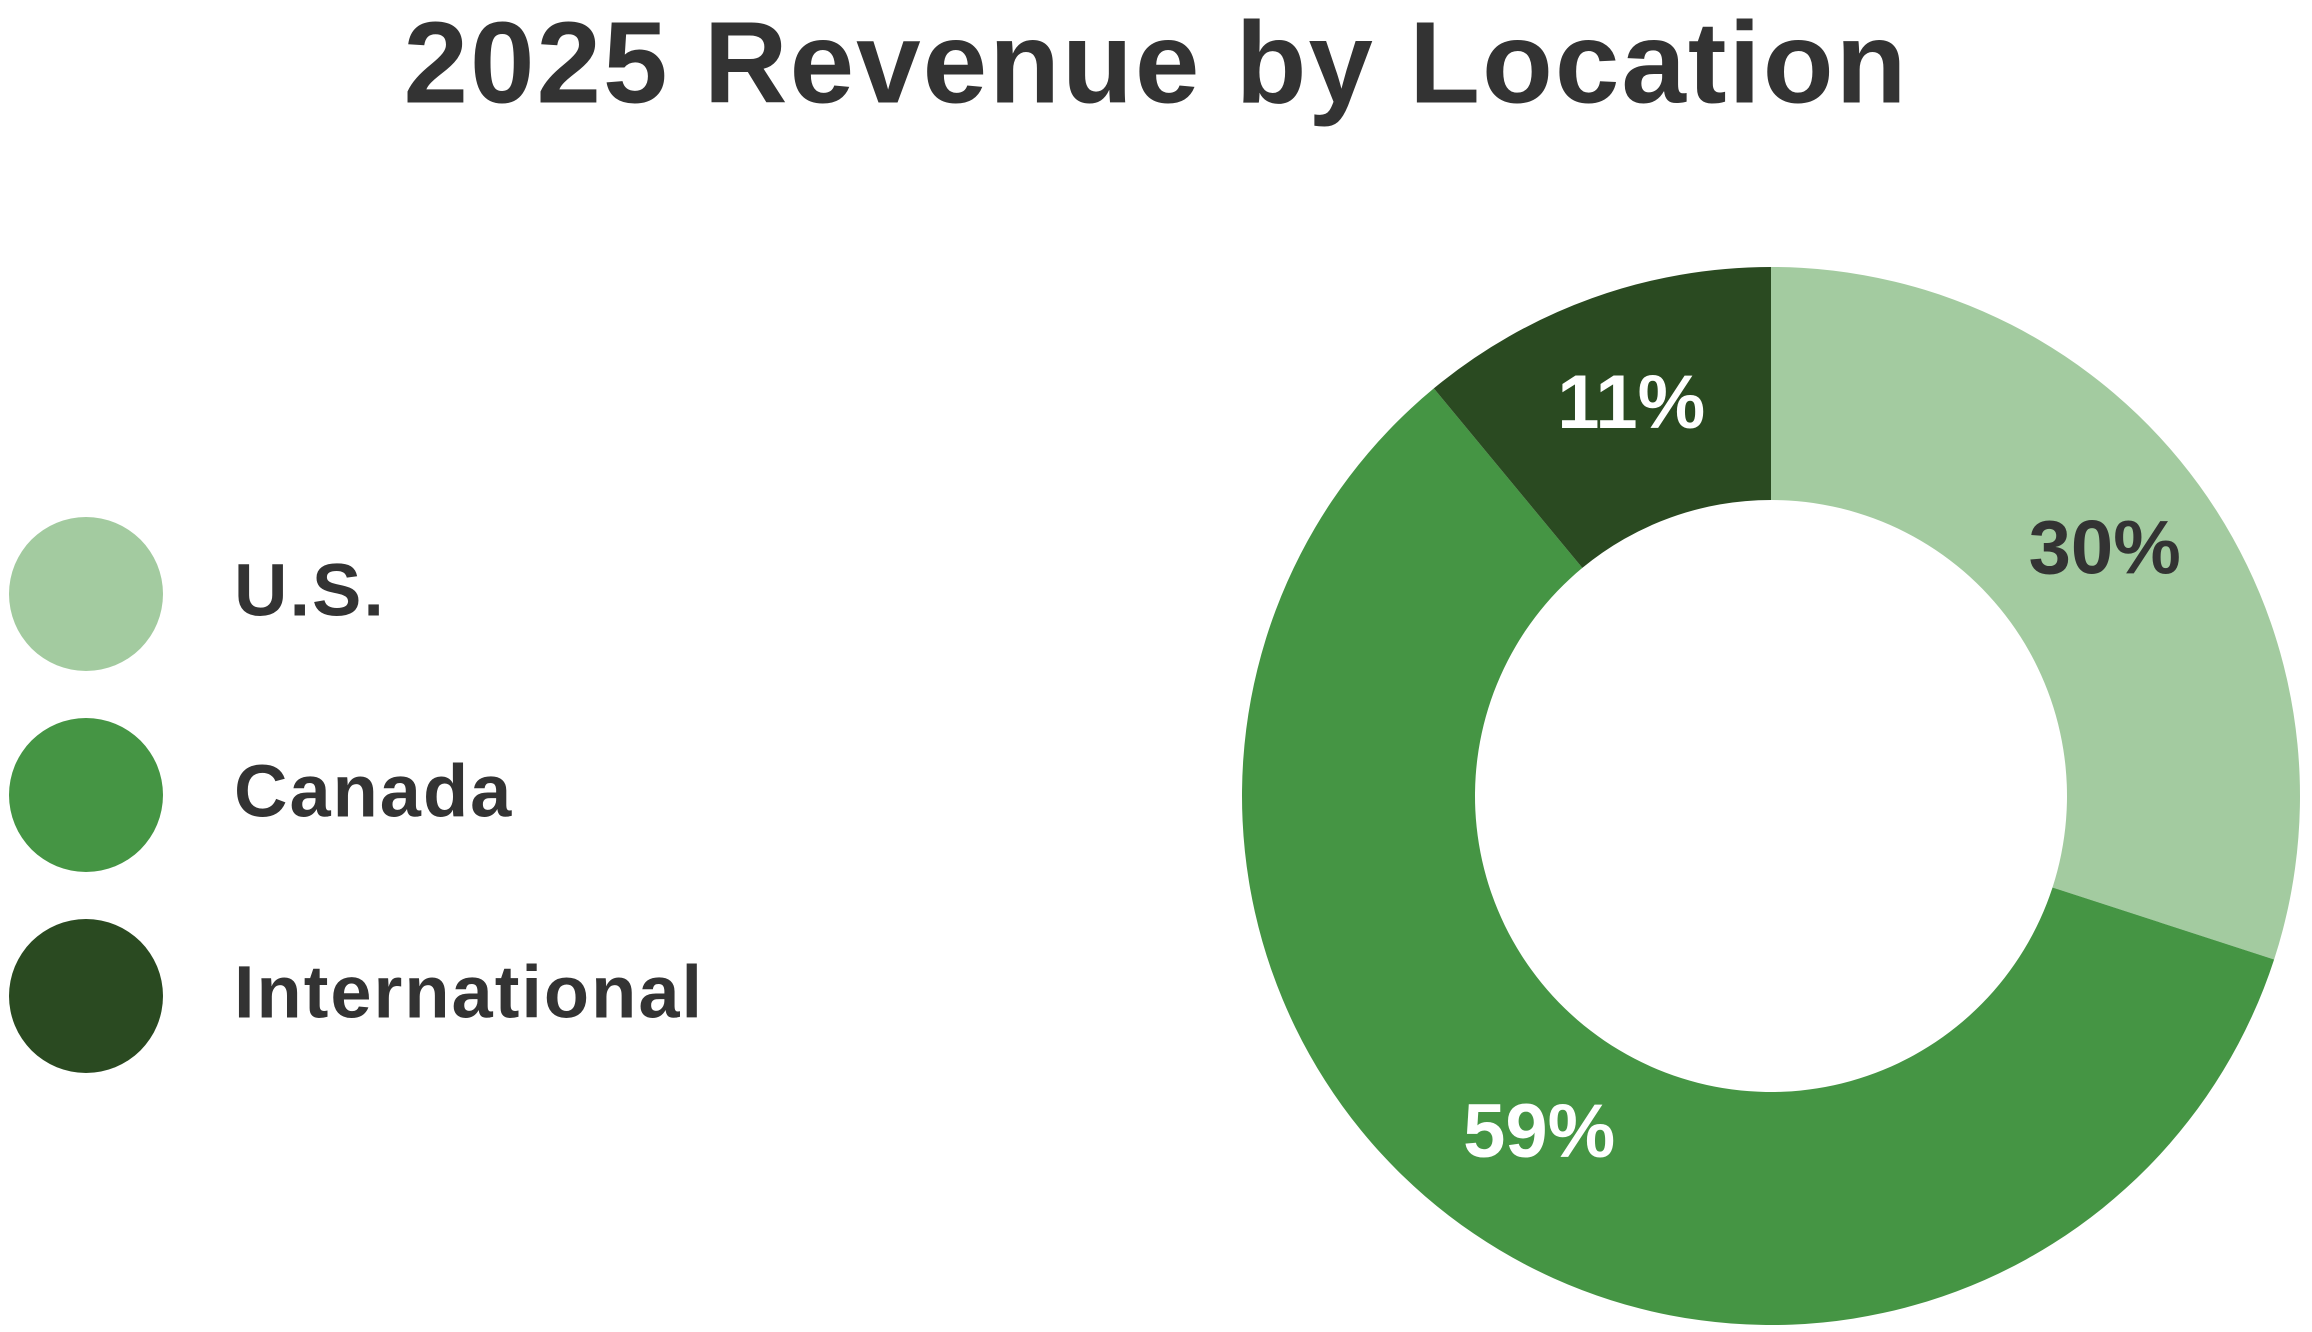  What do you see at coordinates (1156, 64) in the screenshot?
I see `chart-title: 2025 Revenue by Location` at bounding box center [1156, 64].